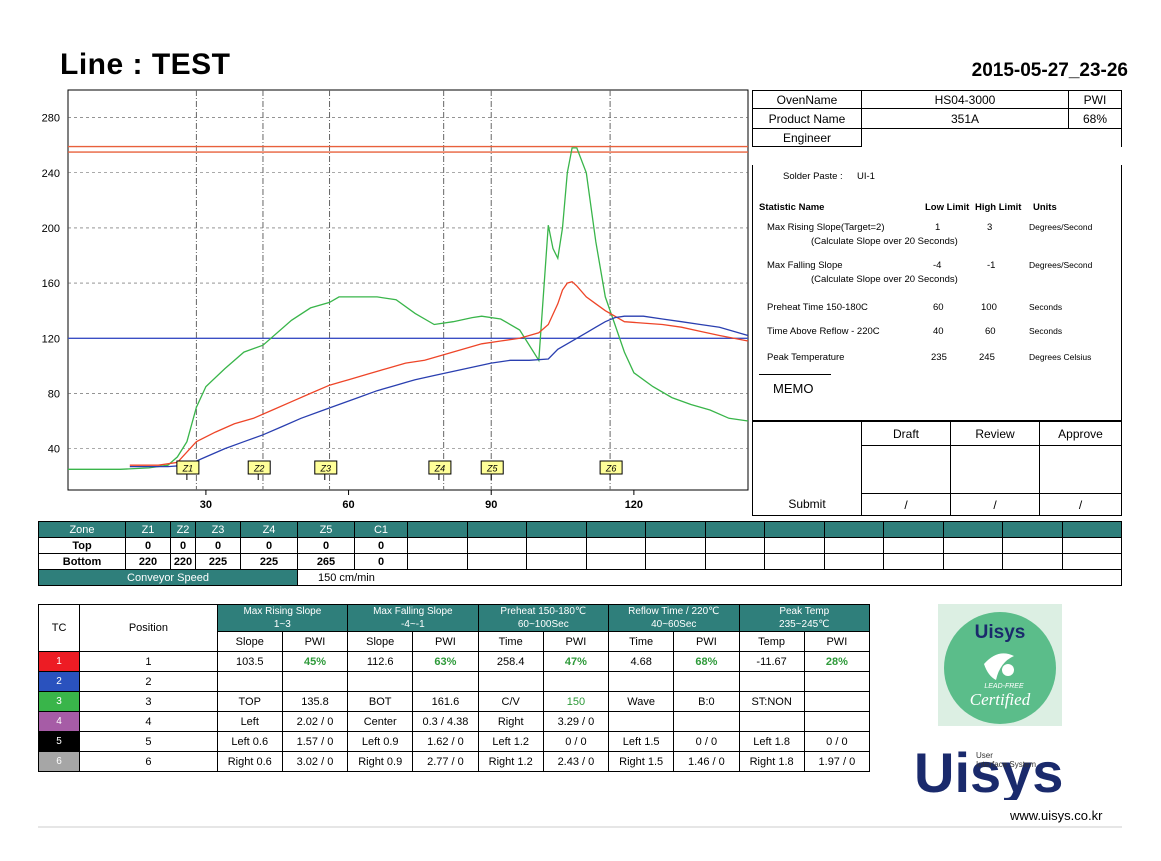 Image resolution: width=1161 pixels, height=861 pixels. I want to click on y-tick-label: 120, so click(51, 339).